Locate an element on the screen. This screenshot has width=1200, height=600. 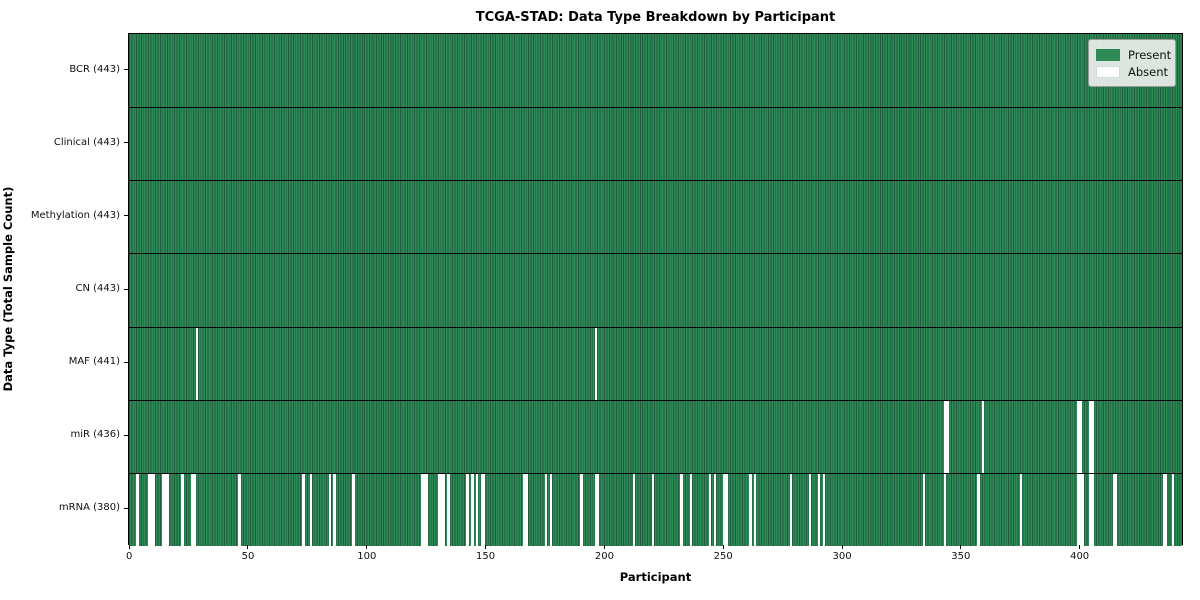
ytick-label-mrna: mRNA (380) is located at coordinates (89, 508).